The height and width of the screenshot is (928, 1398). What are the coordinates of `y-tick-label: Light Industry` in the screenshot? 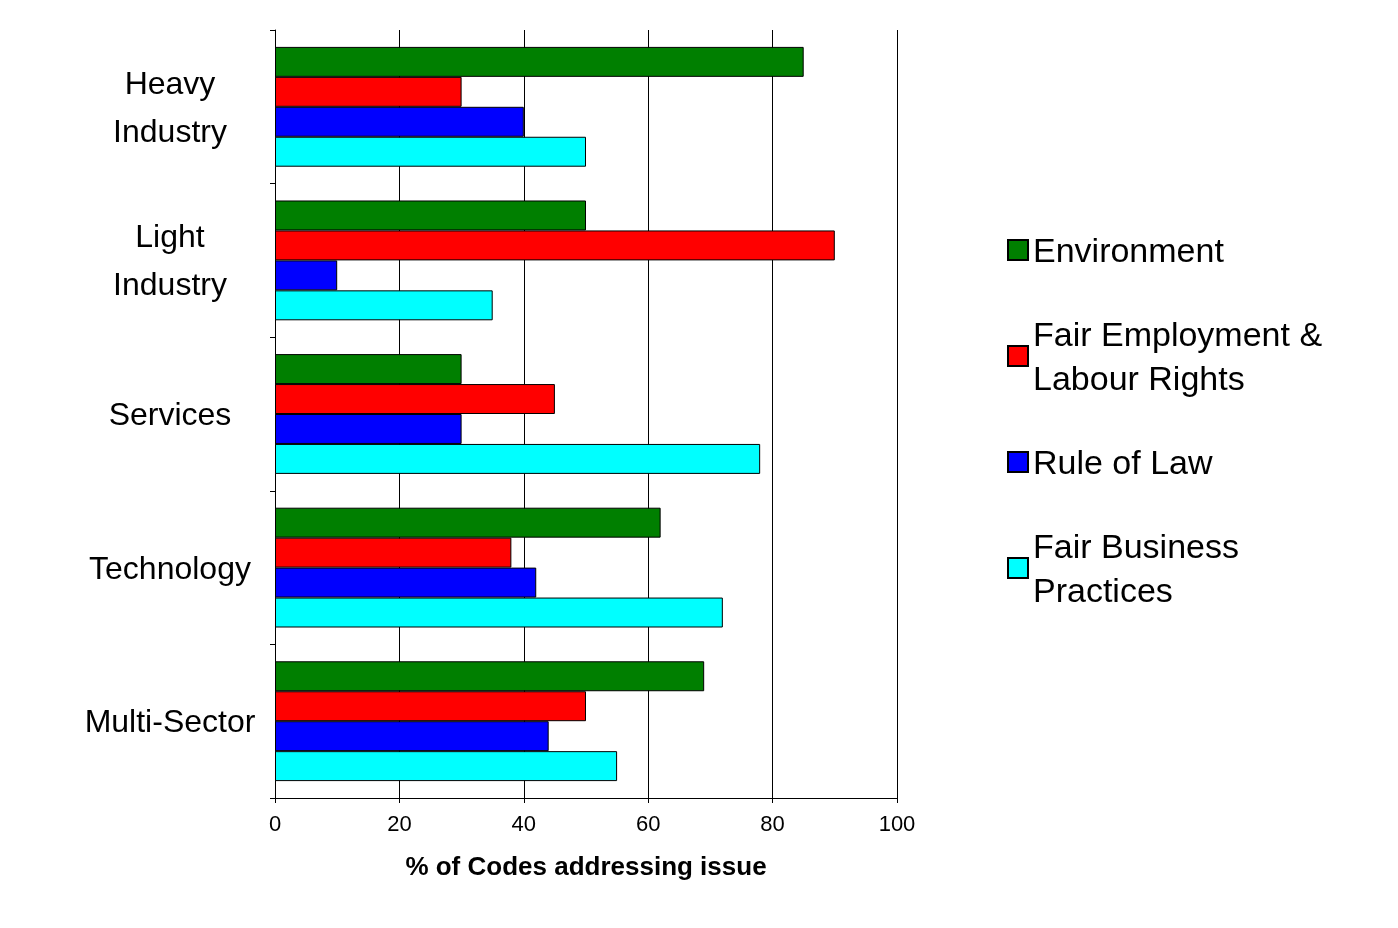 It's located at (170, 260).